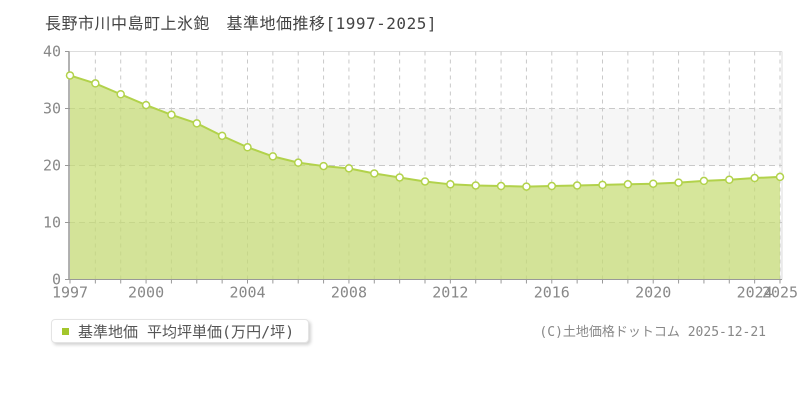  Describe the element at coordinates (52, 109) in the screenshot. I see `y-tick-label: 30` at that location.